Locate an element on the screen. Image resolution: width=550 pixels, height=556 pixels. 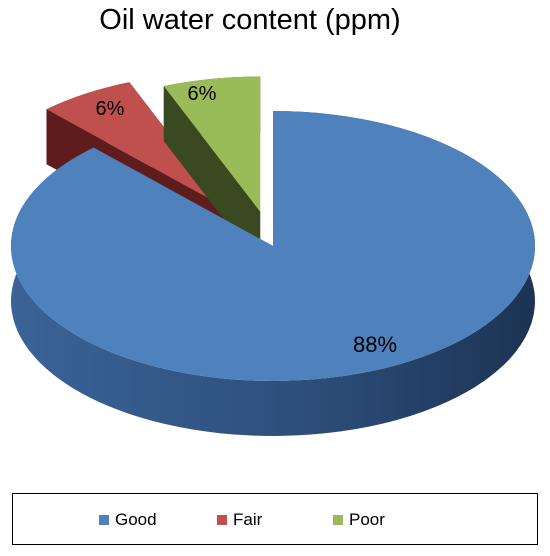
legend-swatch-fair is located at coordinates (222, 520).